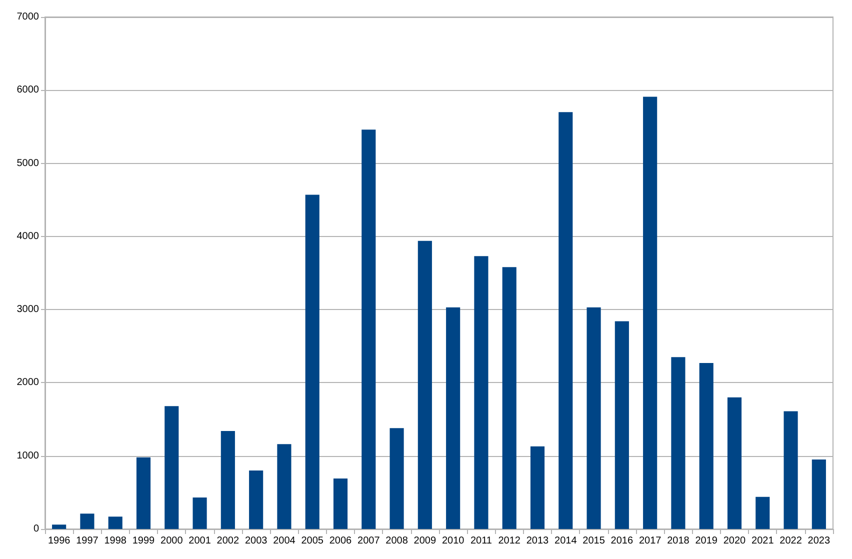  What do you see at coordinates (791, 541) in the screenshot?
I see `x-tick-label: 2022` at bounding box center [791, 541].